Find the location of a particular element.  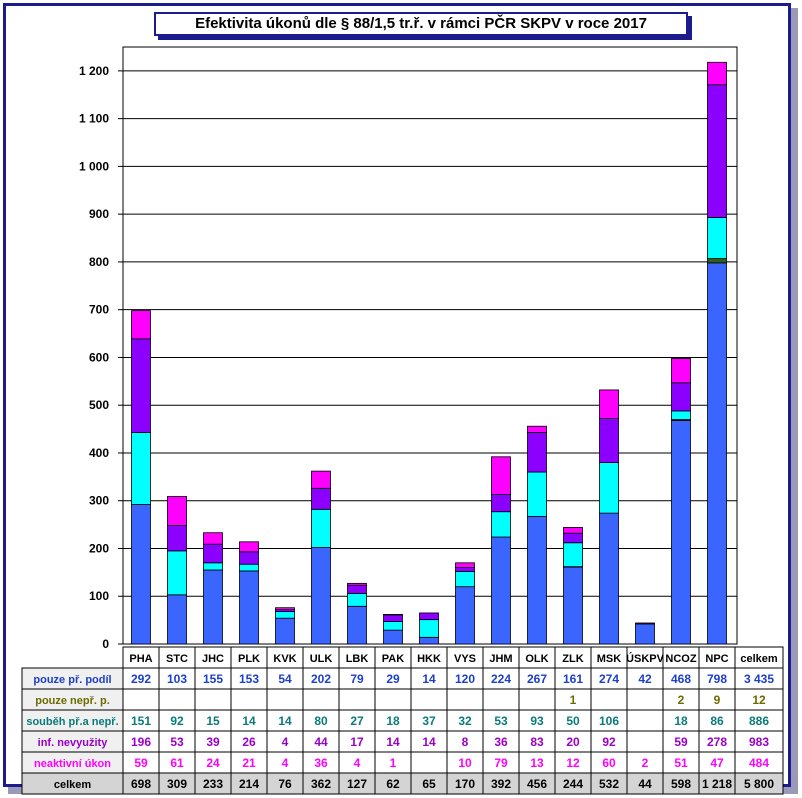

value-label: 151 is located at coordinates (141, 721).